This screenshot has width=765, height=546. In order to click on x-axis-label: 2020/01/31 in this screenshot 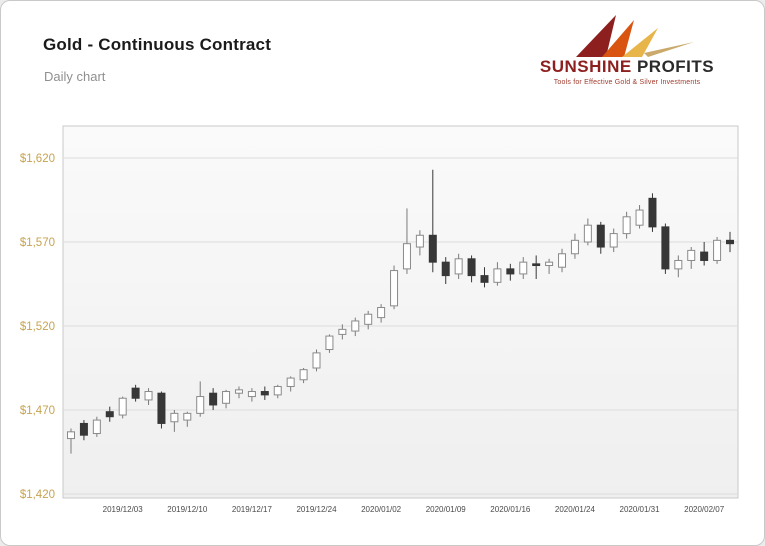, I will do `click(640, 509)`.